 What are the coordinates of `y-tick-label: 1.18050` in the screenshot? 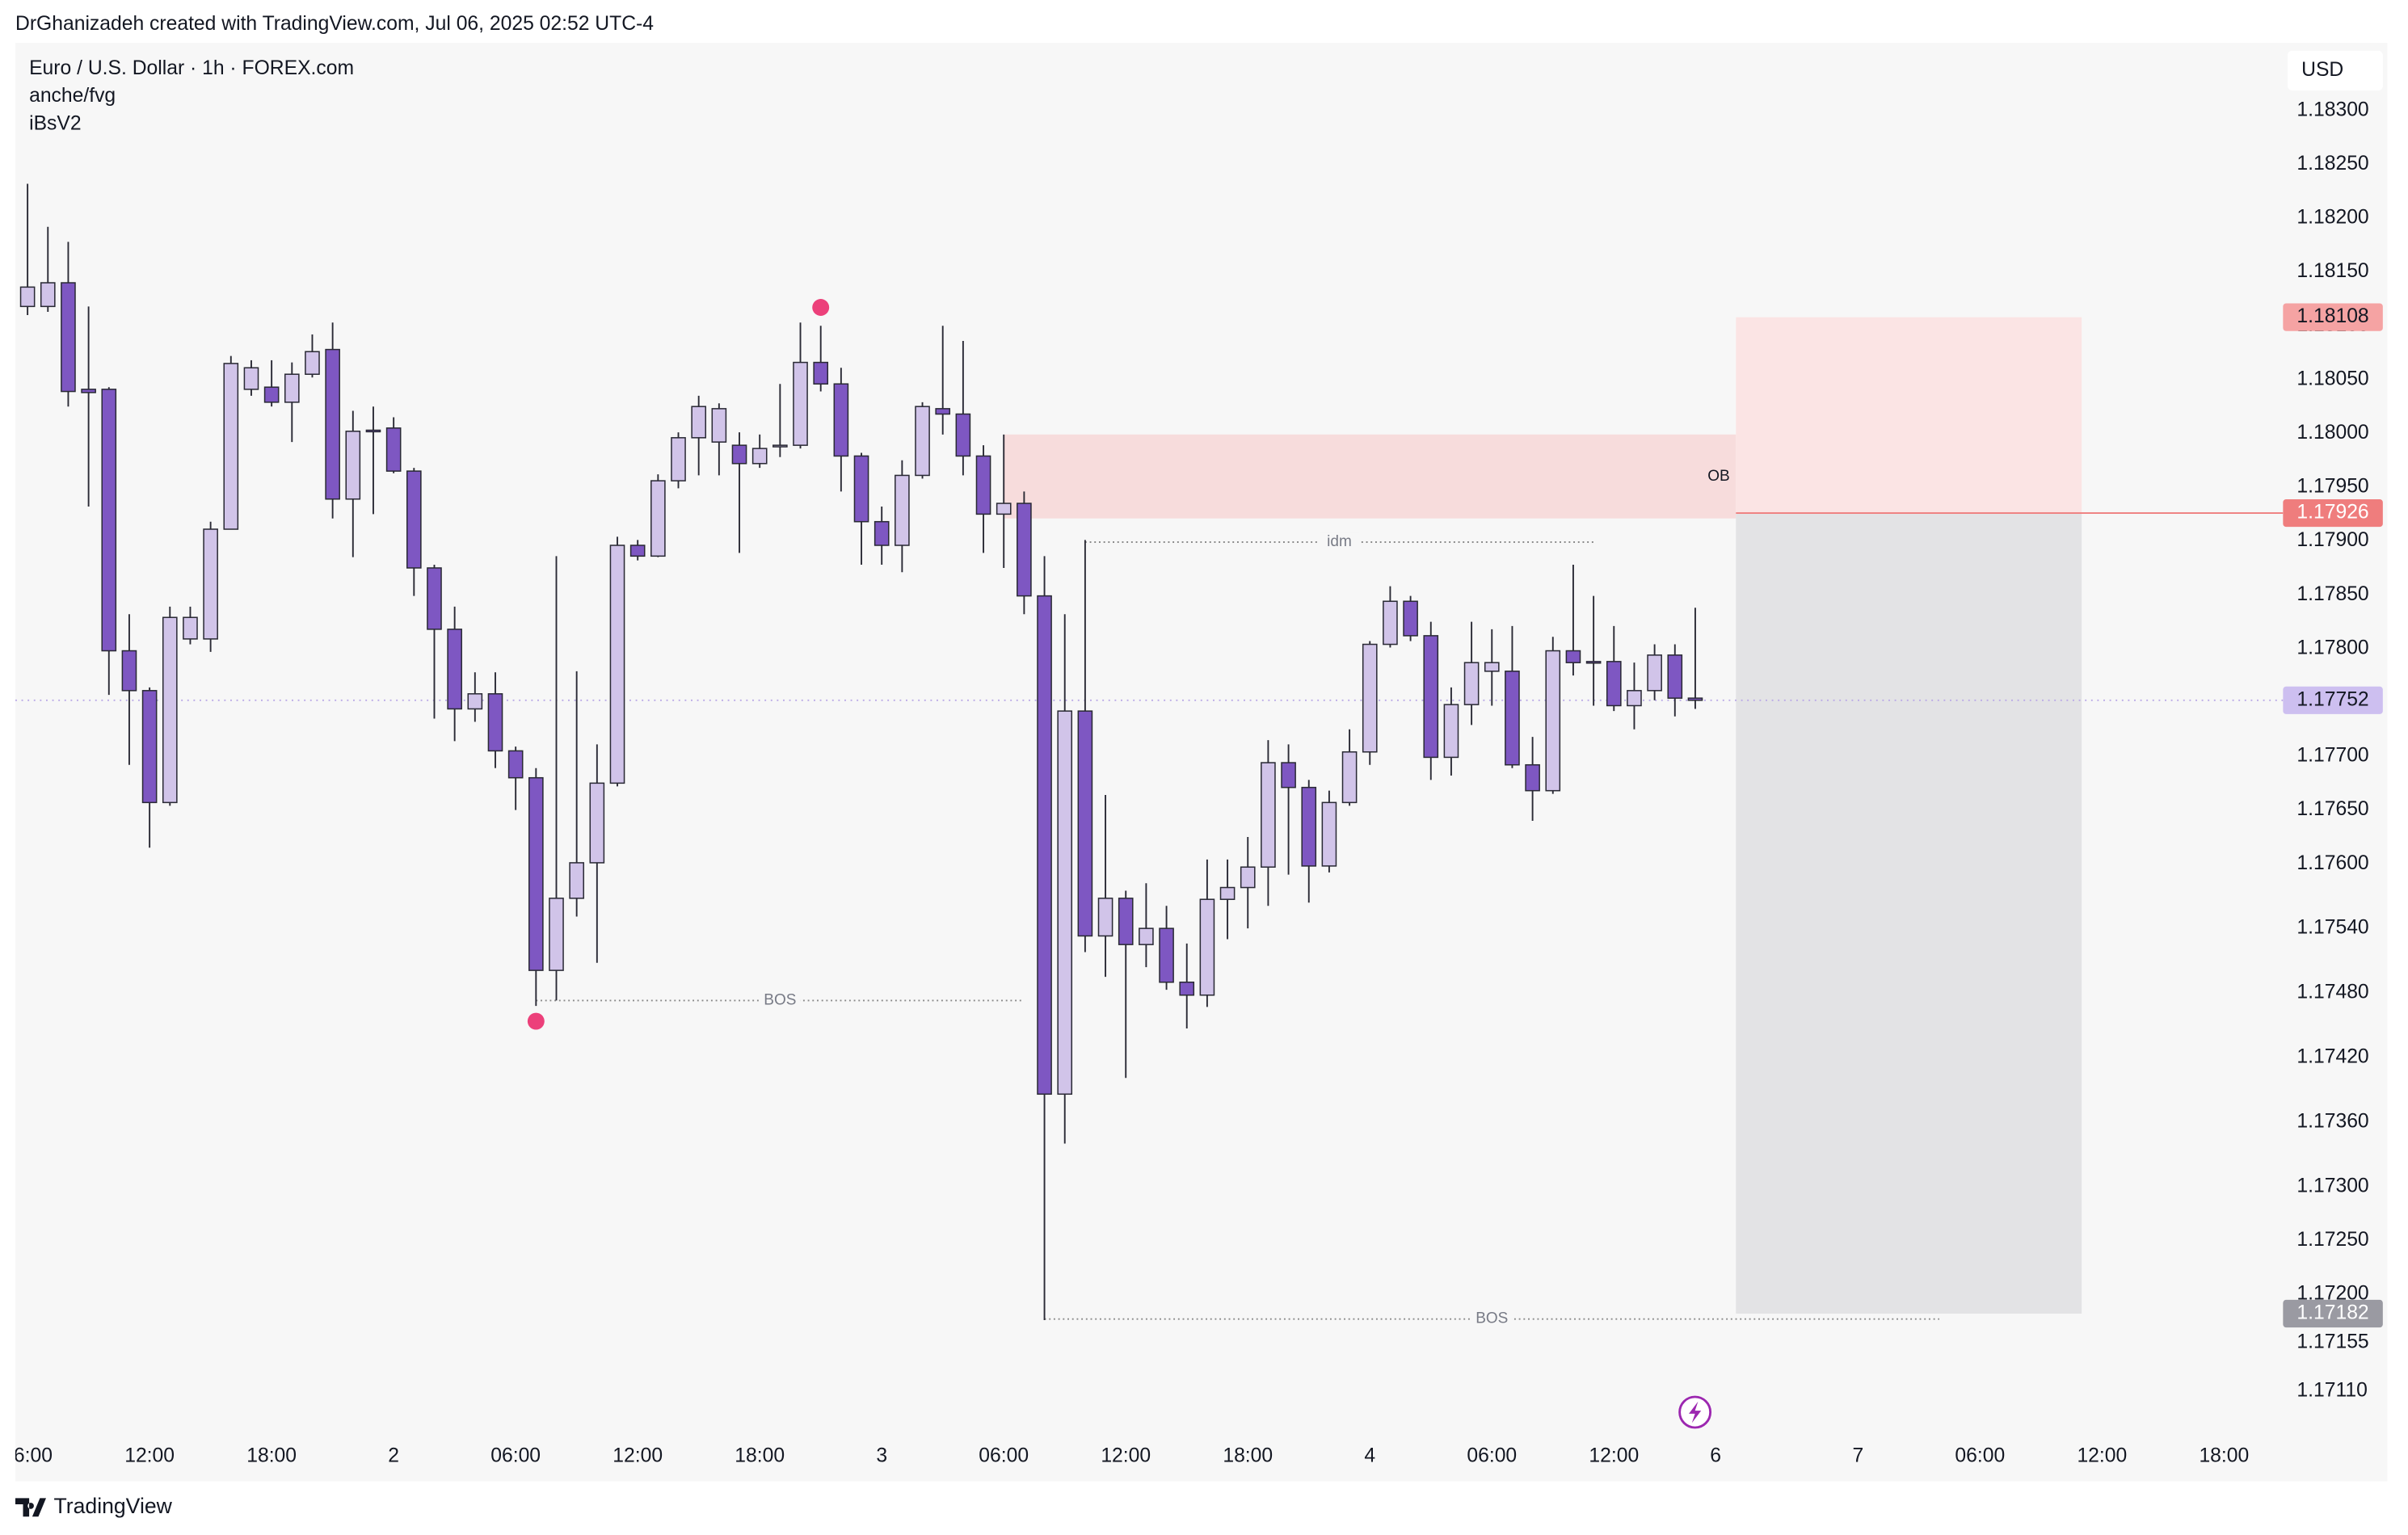 It's located at (2332, 378).